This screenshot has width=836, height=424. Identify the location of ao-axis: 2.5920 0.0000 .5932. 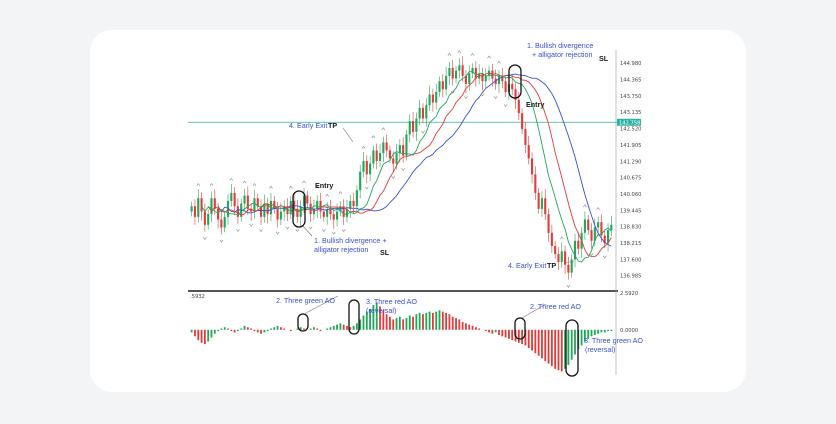
(414, 312).